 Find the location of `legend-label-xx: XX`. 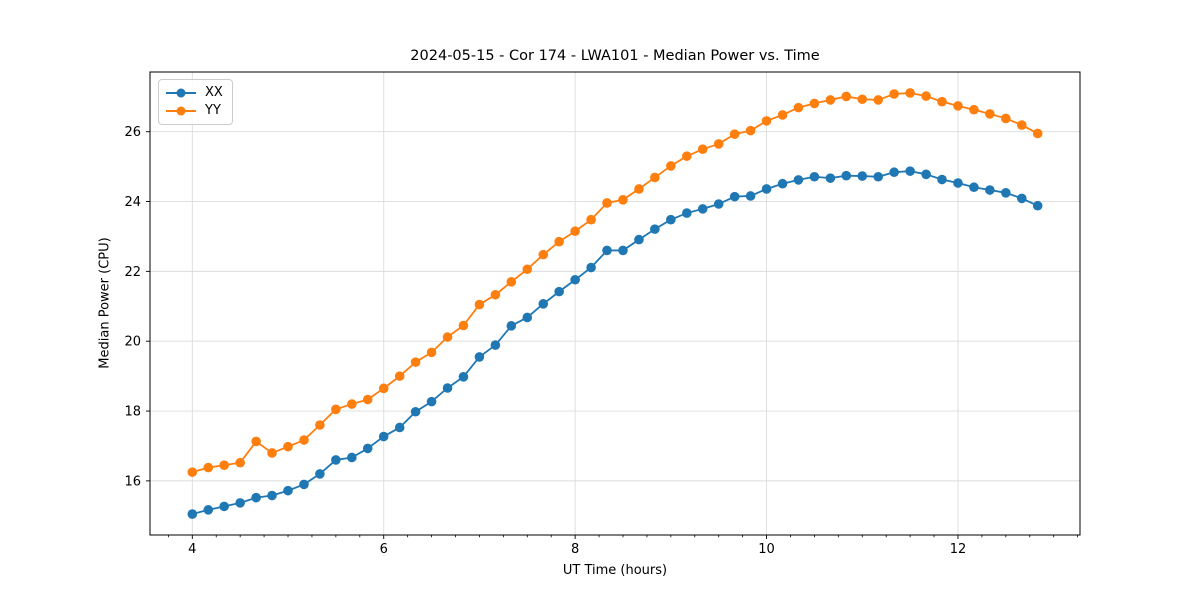

legend-label-xx: XX is located at coordinates (214, 92).